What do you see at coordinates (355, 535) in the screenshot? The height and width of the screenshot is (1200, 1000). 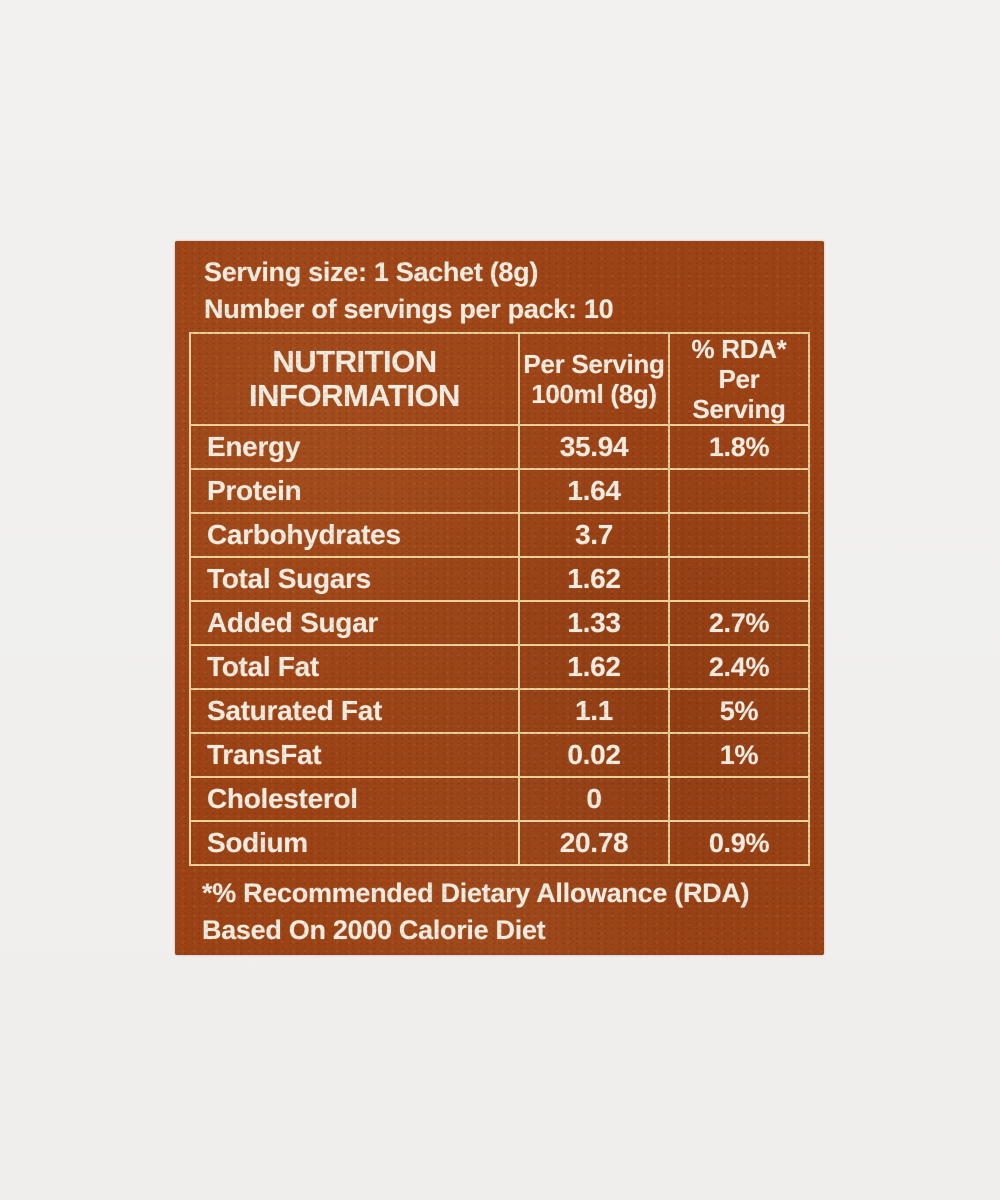 I see `nutrient-name: Carbohydrates` at bounding box center [355, 535].